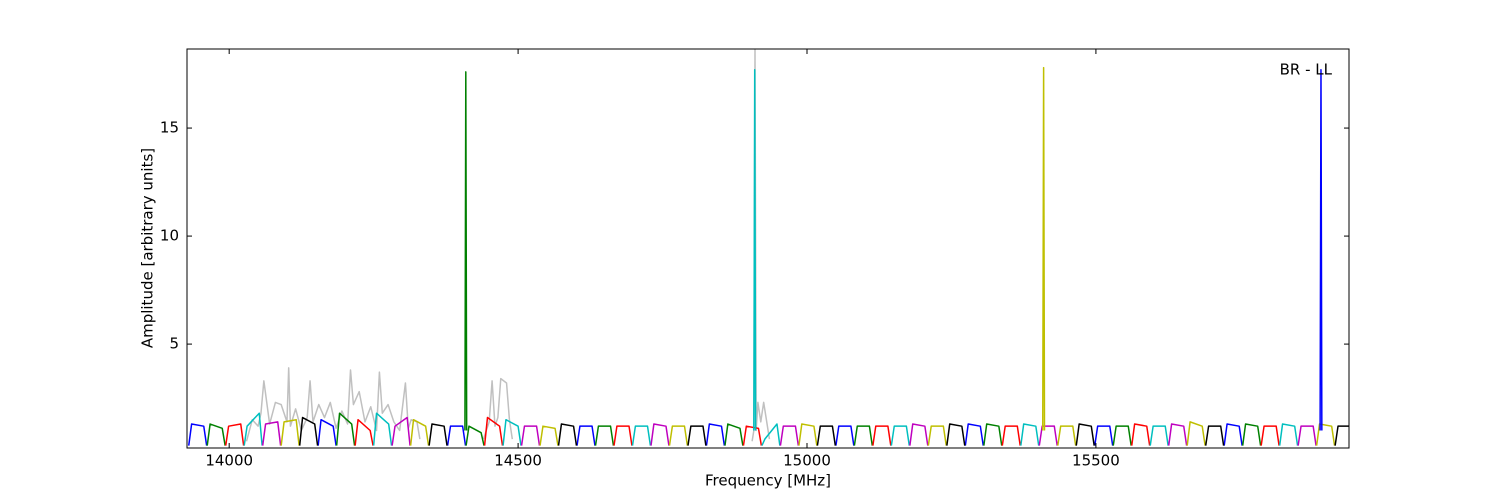 The width and height of the screenshot is (1500, 504). I want to click on x-tick-label: 15500, so click(1096, 461).